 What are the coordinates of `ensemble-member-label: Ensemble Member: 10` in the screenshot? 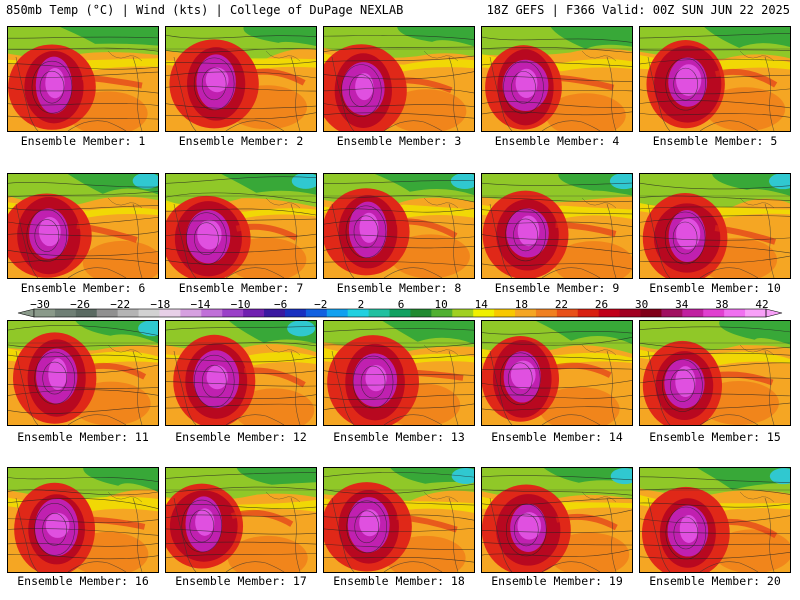 It's located at (715, 288).